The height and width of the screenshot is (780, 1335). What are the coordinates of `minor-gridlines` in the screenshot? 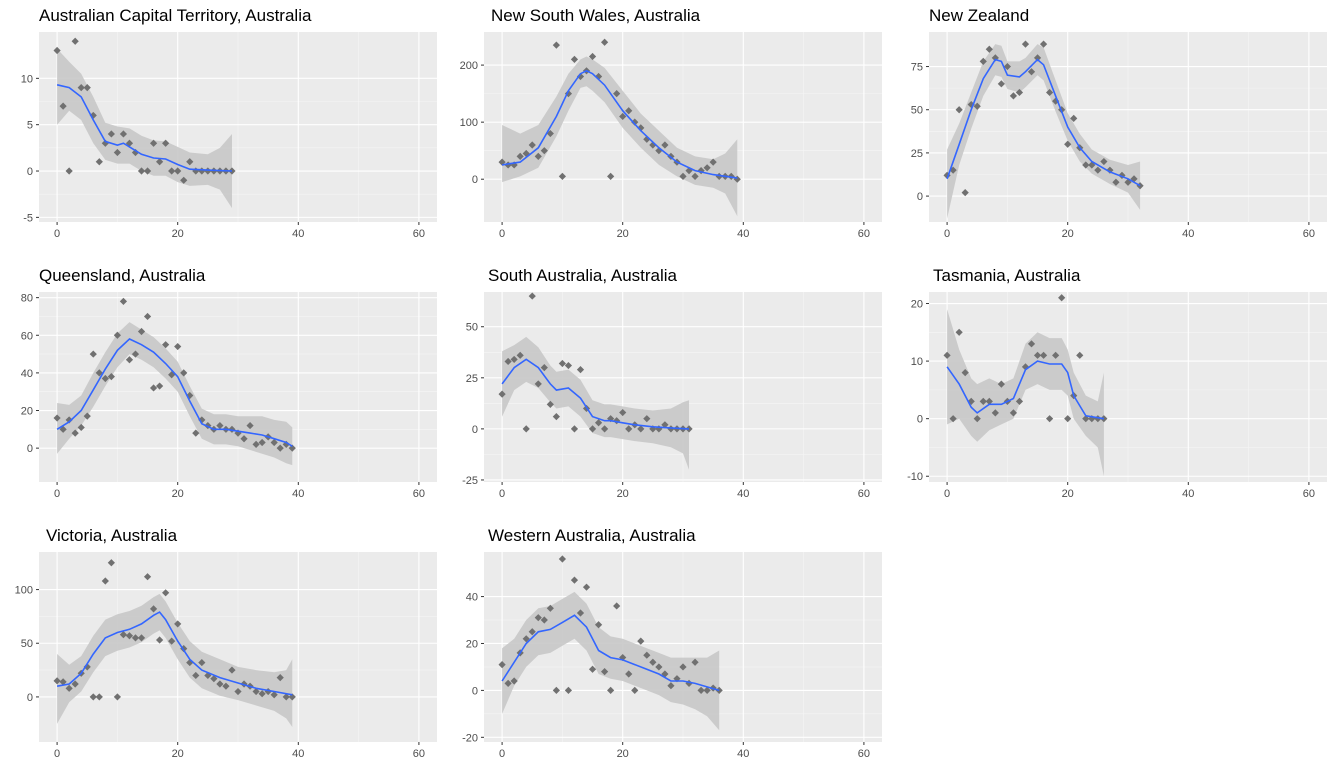 It's located at (238, 647).